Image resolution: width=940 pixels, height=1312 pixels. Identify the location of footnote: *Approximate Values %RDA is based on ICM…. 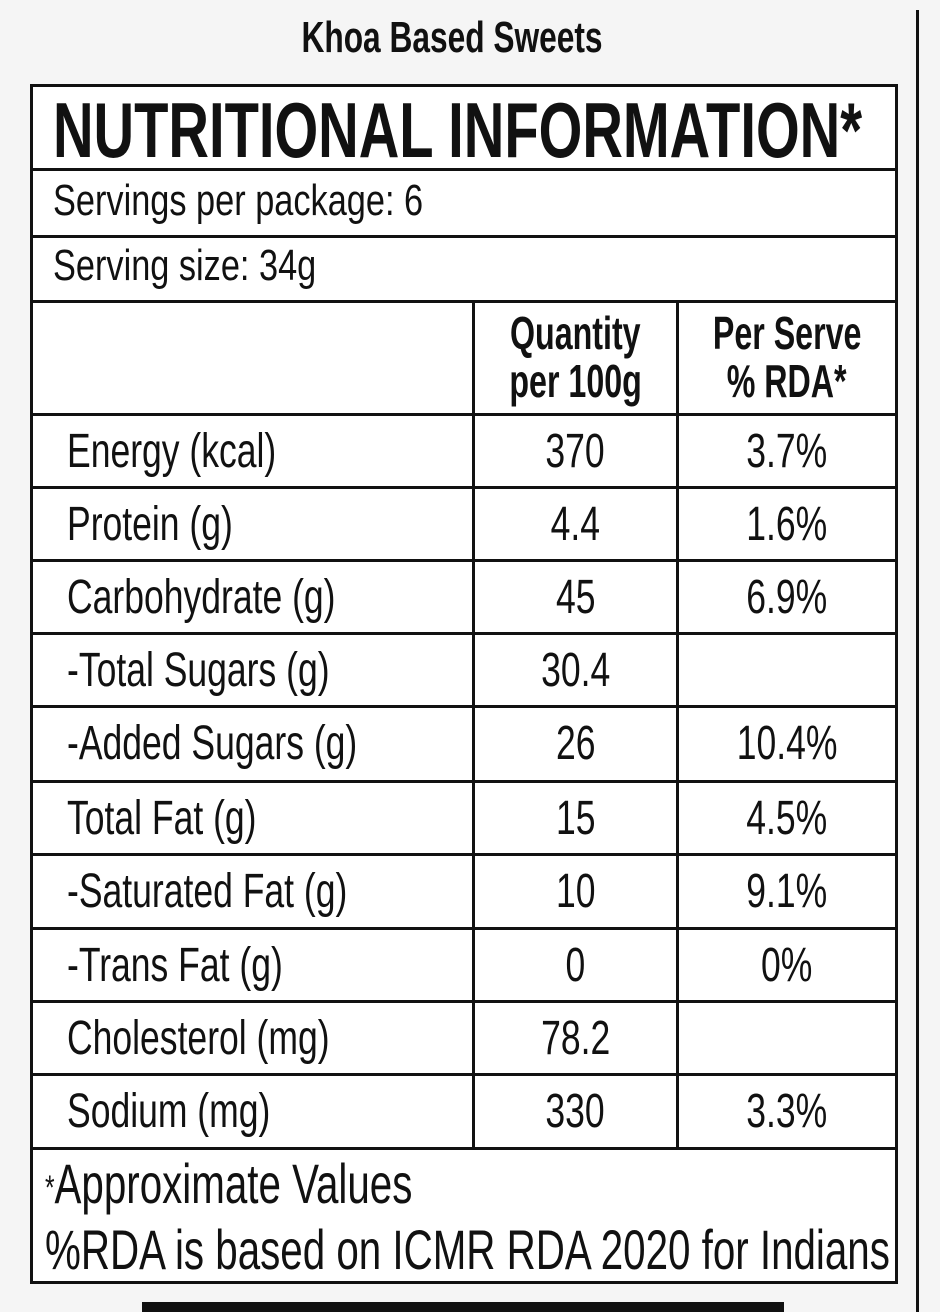
(464, 1215).